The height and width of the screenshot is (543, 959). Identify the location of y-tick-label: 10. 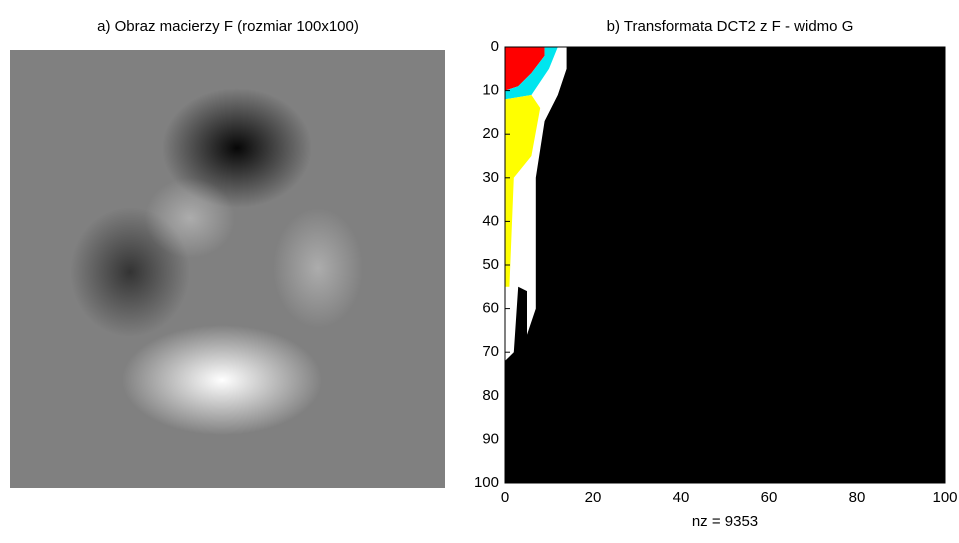
(490, 90).